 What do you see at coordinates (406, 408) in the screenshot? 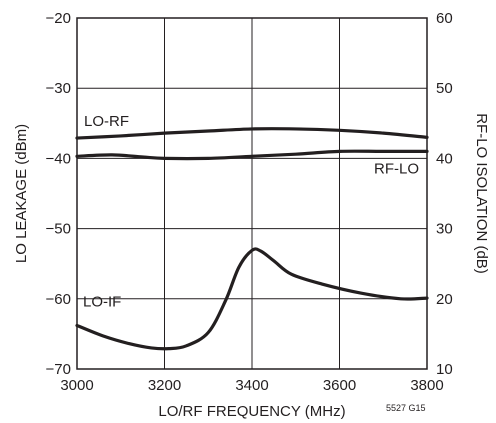
I see `figure-id: 5527 G15` at bounding box center [406, 408].